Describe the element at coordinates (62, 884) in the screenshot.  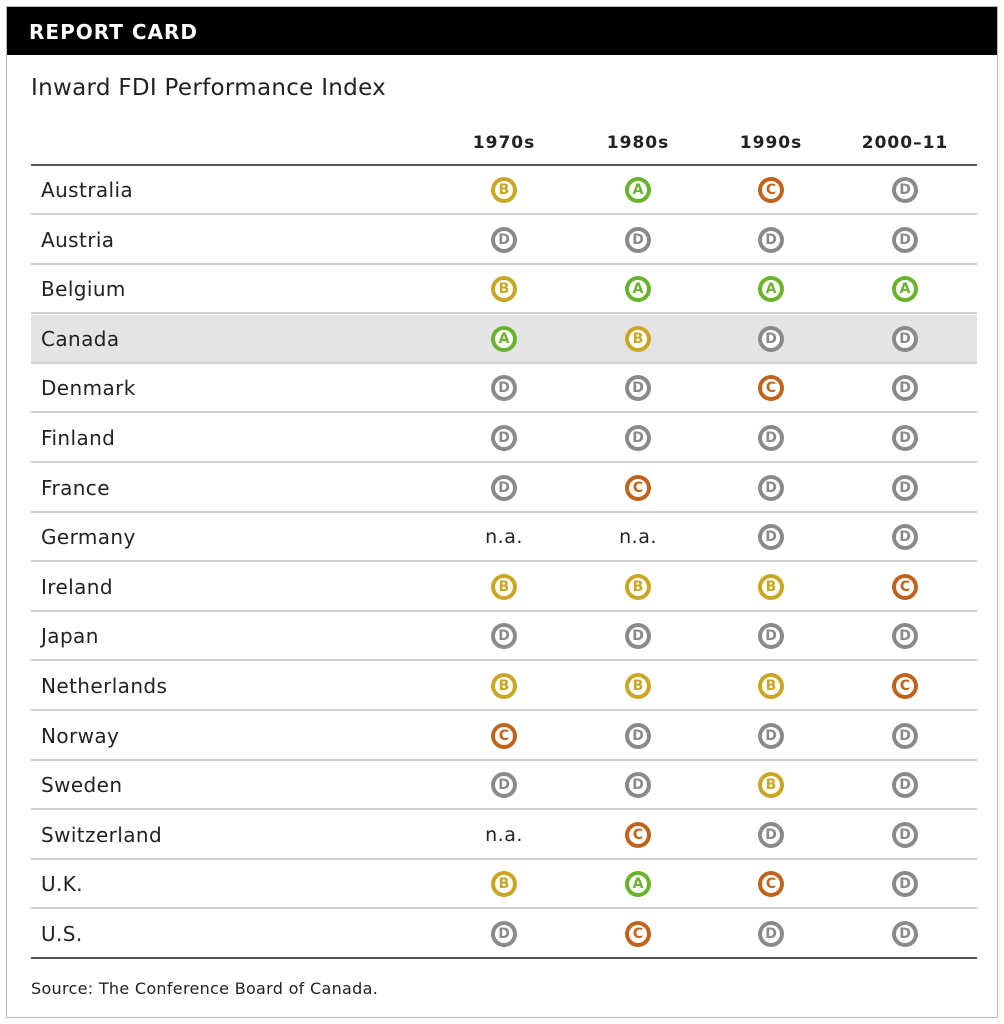
I see `country-label: U.K.` at that location.